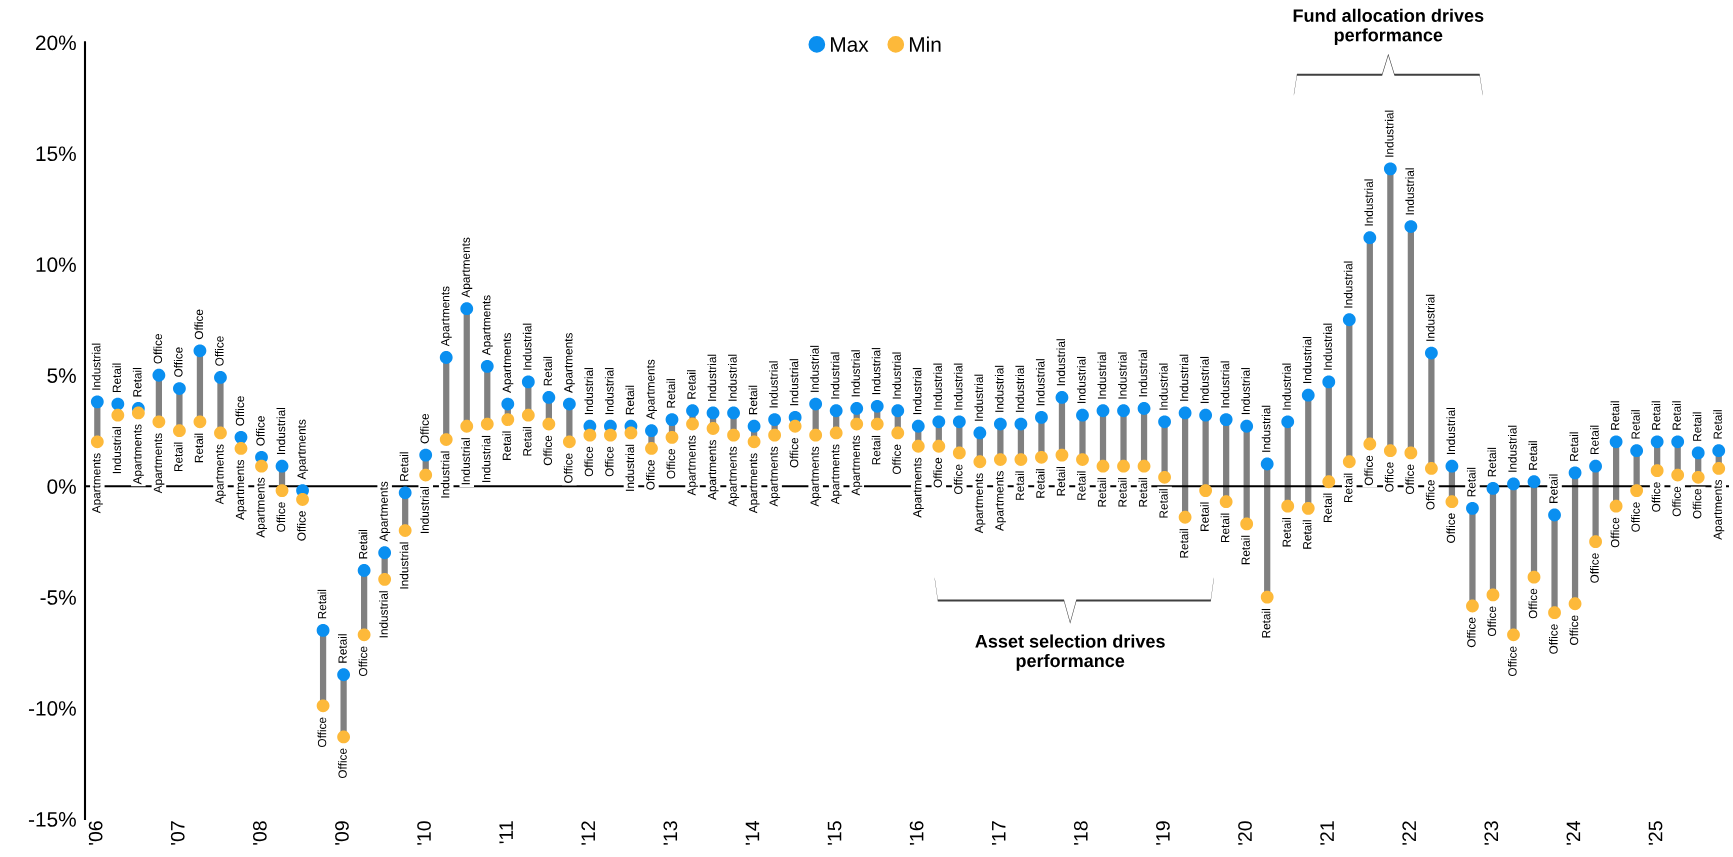  I want to click on x-tick-label: '06, so click(95, 833).